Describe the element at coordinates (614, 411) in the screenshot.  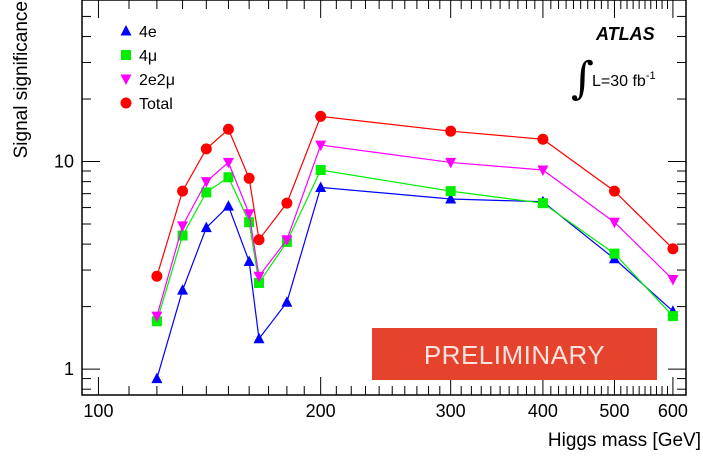
I see `x-tick-label: 500` at that location.